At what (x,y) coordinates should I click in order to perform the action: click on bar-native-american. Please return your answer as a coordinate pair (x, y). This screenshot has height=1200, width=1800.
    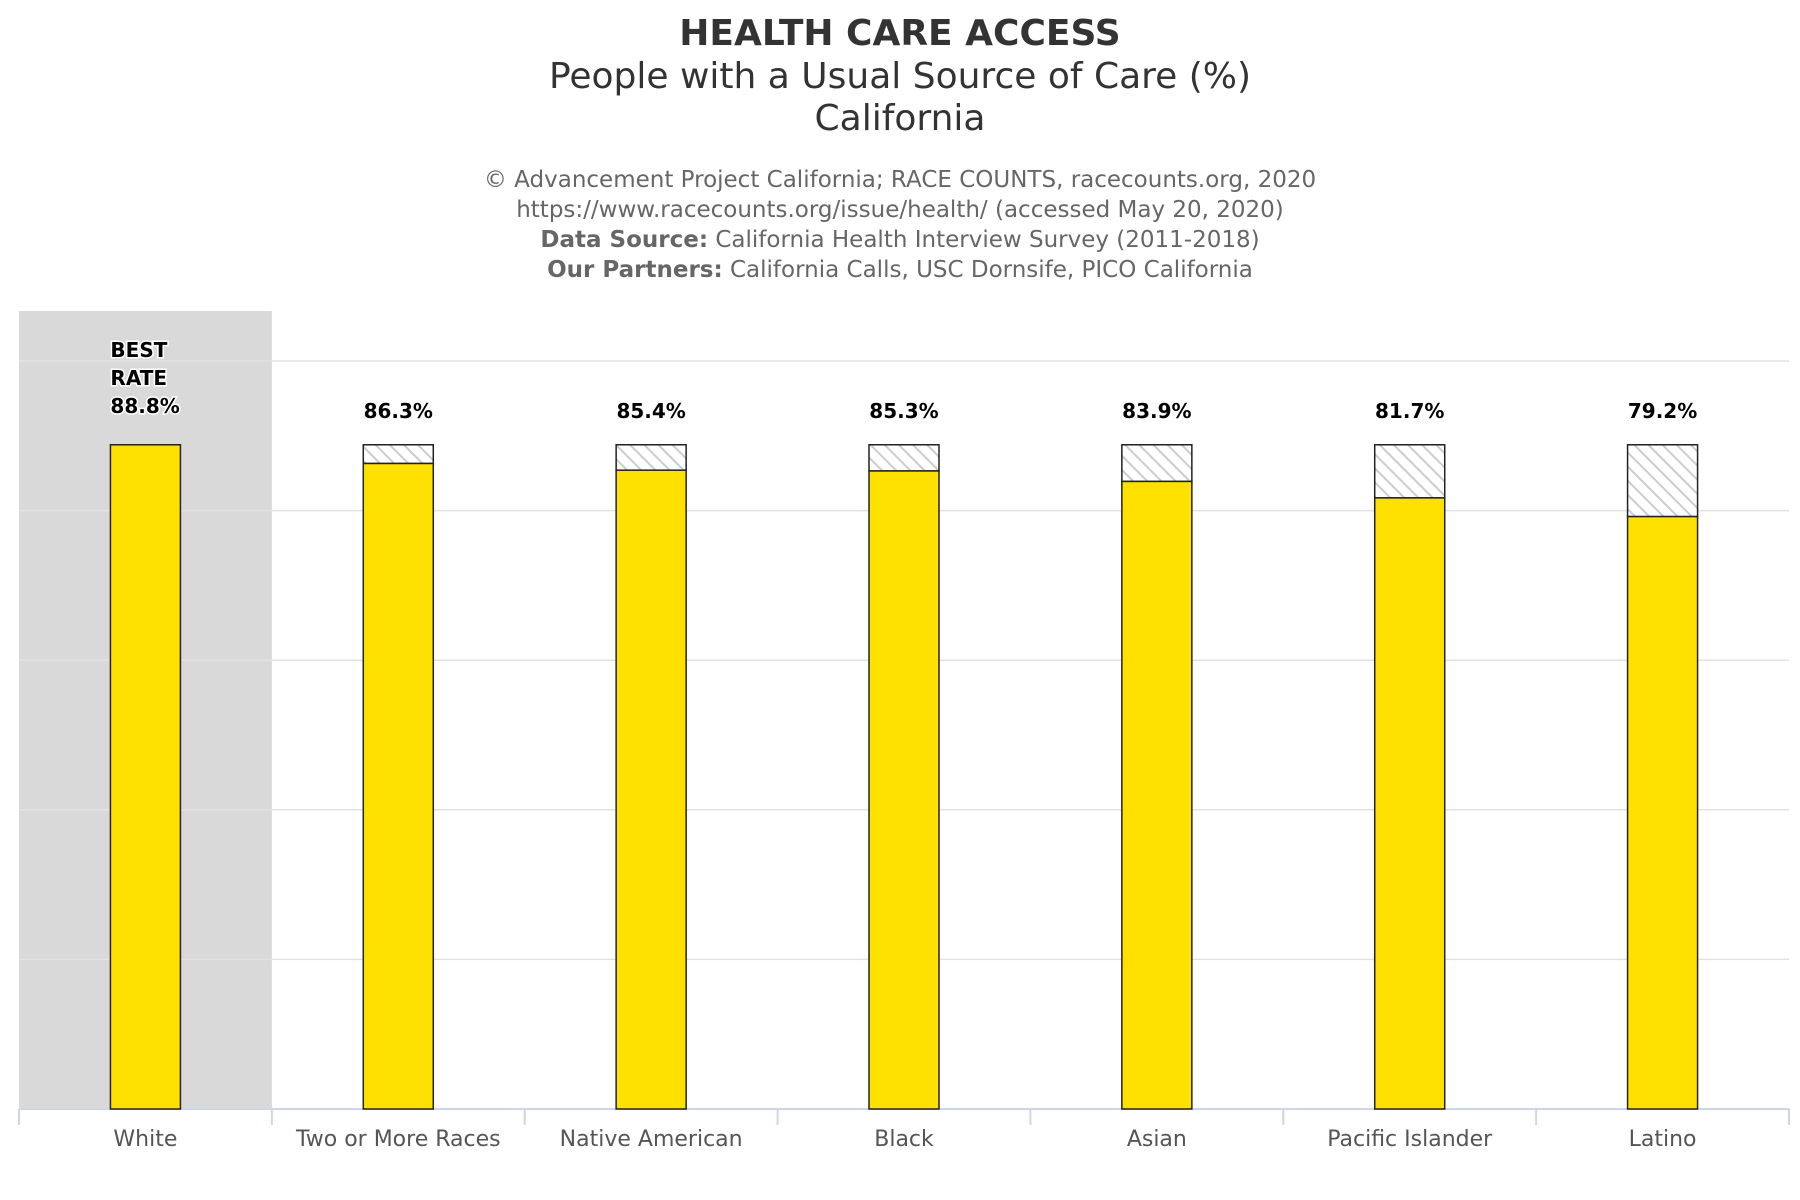
    Looking at the image, I should click on (651, 789).